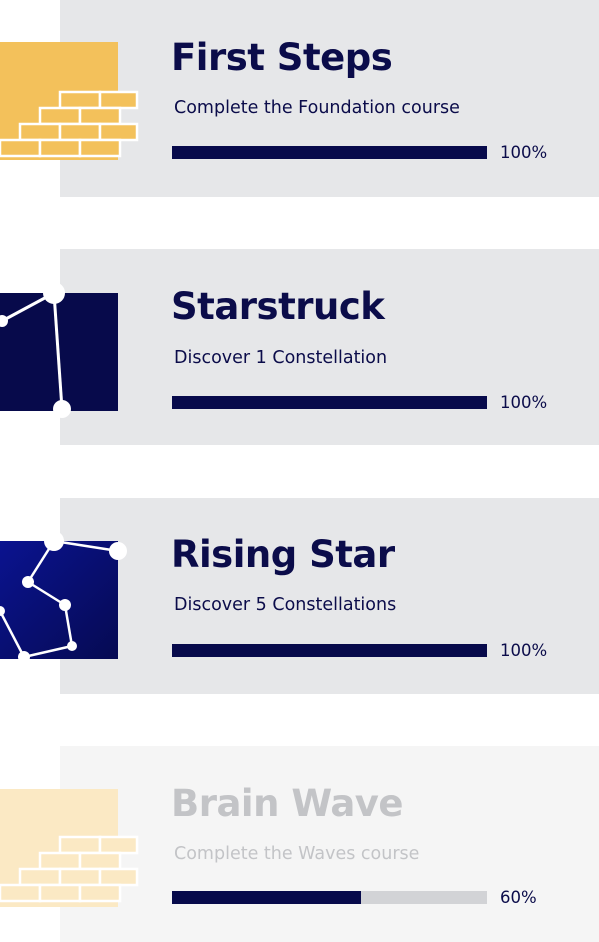 The height and width of the screenshot is (942, 599). What do you see at coordinates (285, 605) in the screenshot?
I see `achievement-description: Discover 5 Constellations` at bounding box center [285, 605].